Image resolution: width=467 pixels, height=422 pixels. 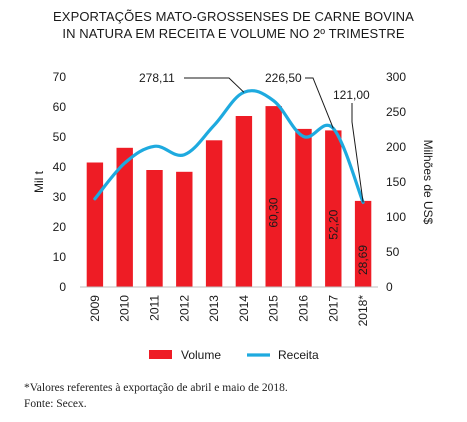 What do you see at coordinates (273, 196) in the screenshot?
I see `volume-bar-2015` at bounding box center [273, 196].